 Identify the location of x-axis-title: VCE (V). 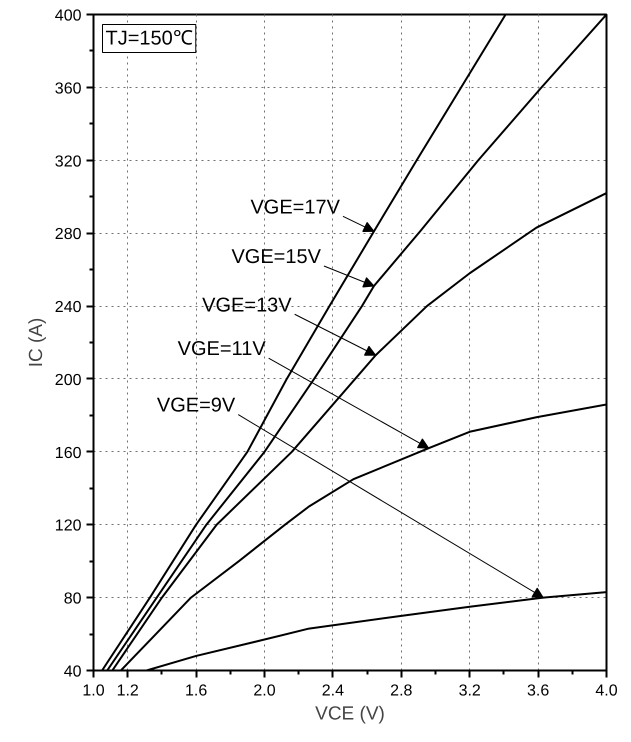
(350, 714).